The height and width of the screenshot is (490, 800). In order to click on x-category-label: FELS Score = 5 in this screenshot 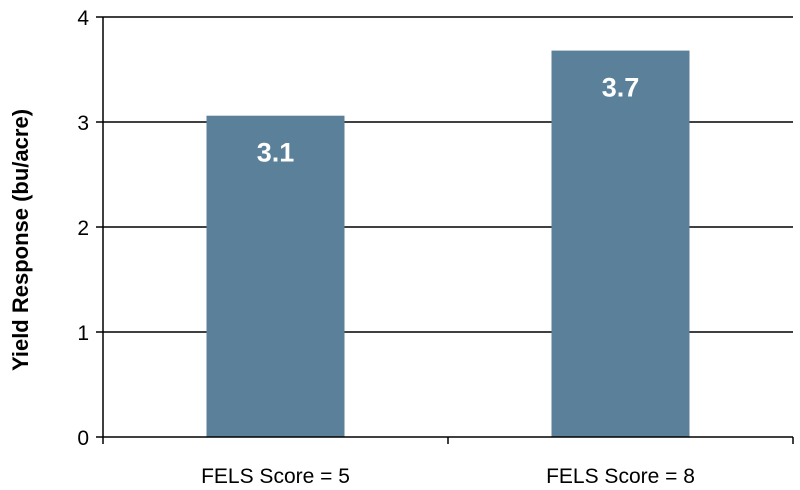, I will do `click(275, 476)`.